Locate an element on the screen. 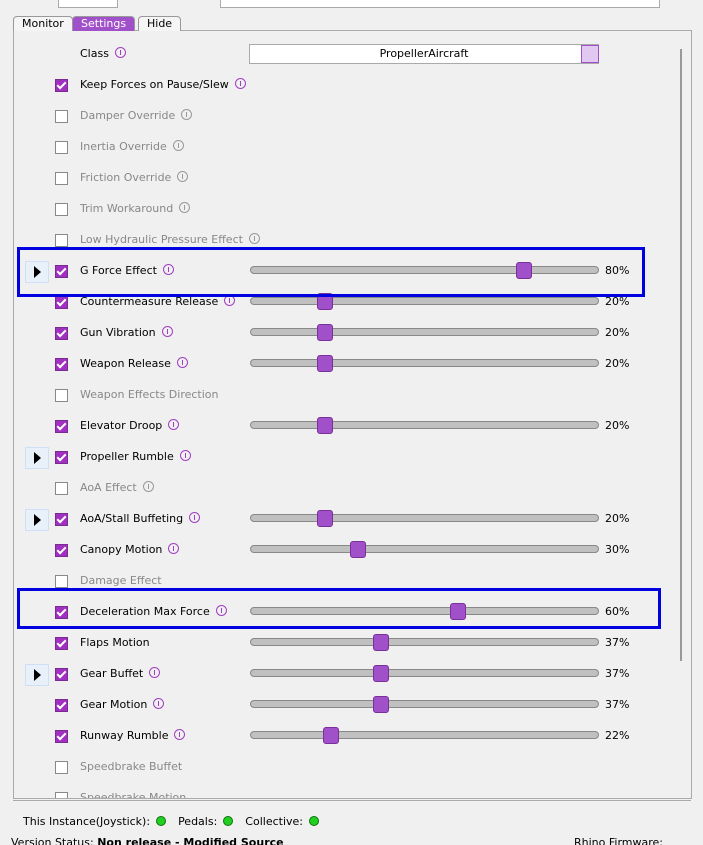 This screenshot has width=703, height=845. sim-select: DCS is located at coordinates (88, 4).